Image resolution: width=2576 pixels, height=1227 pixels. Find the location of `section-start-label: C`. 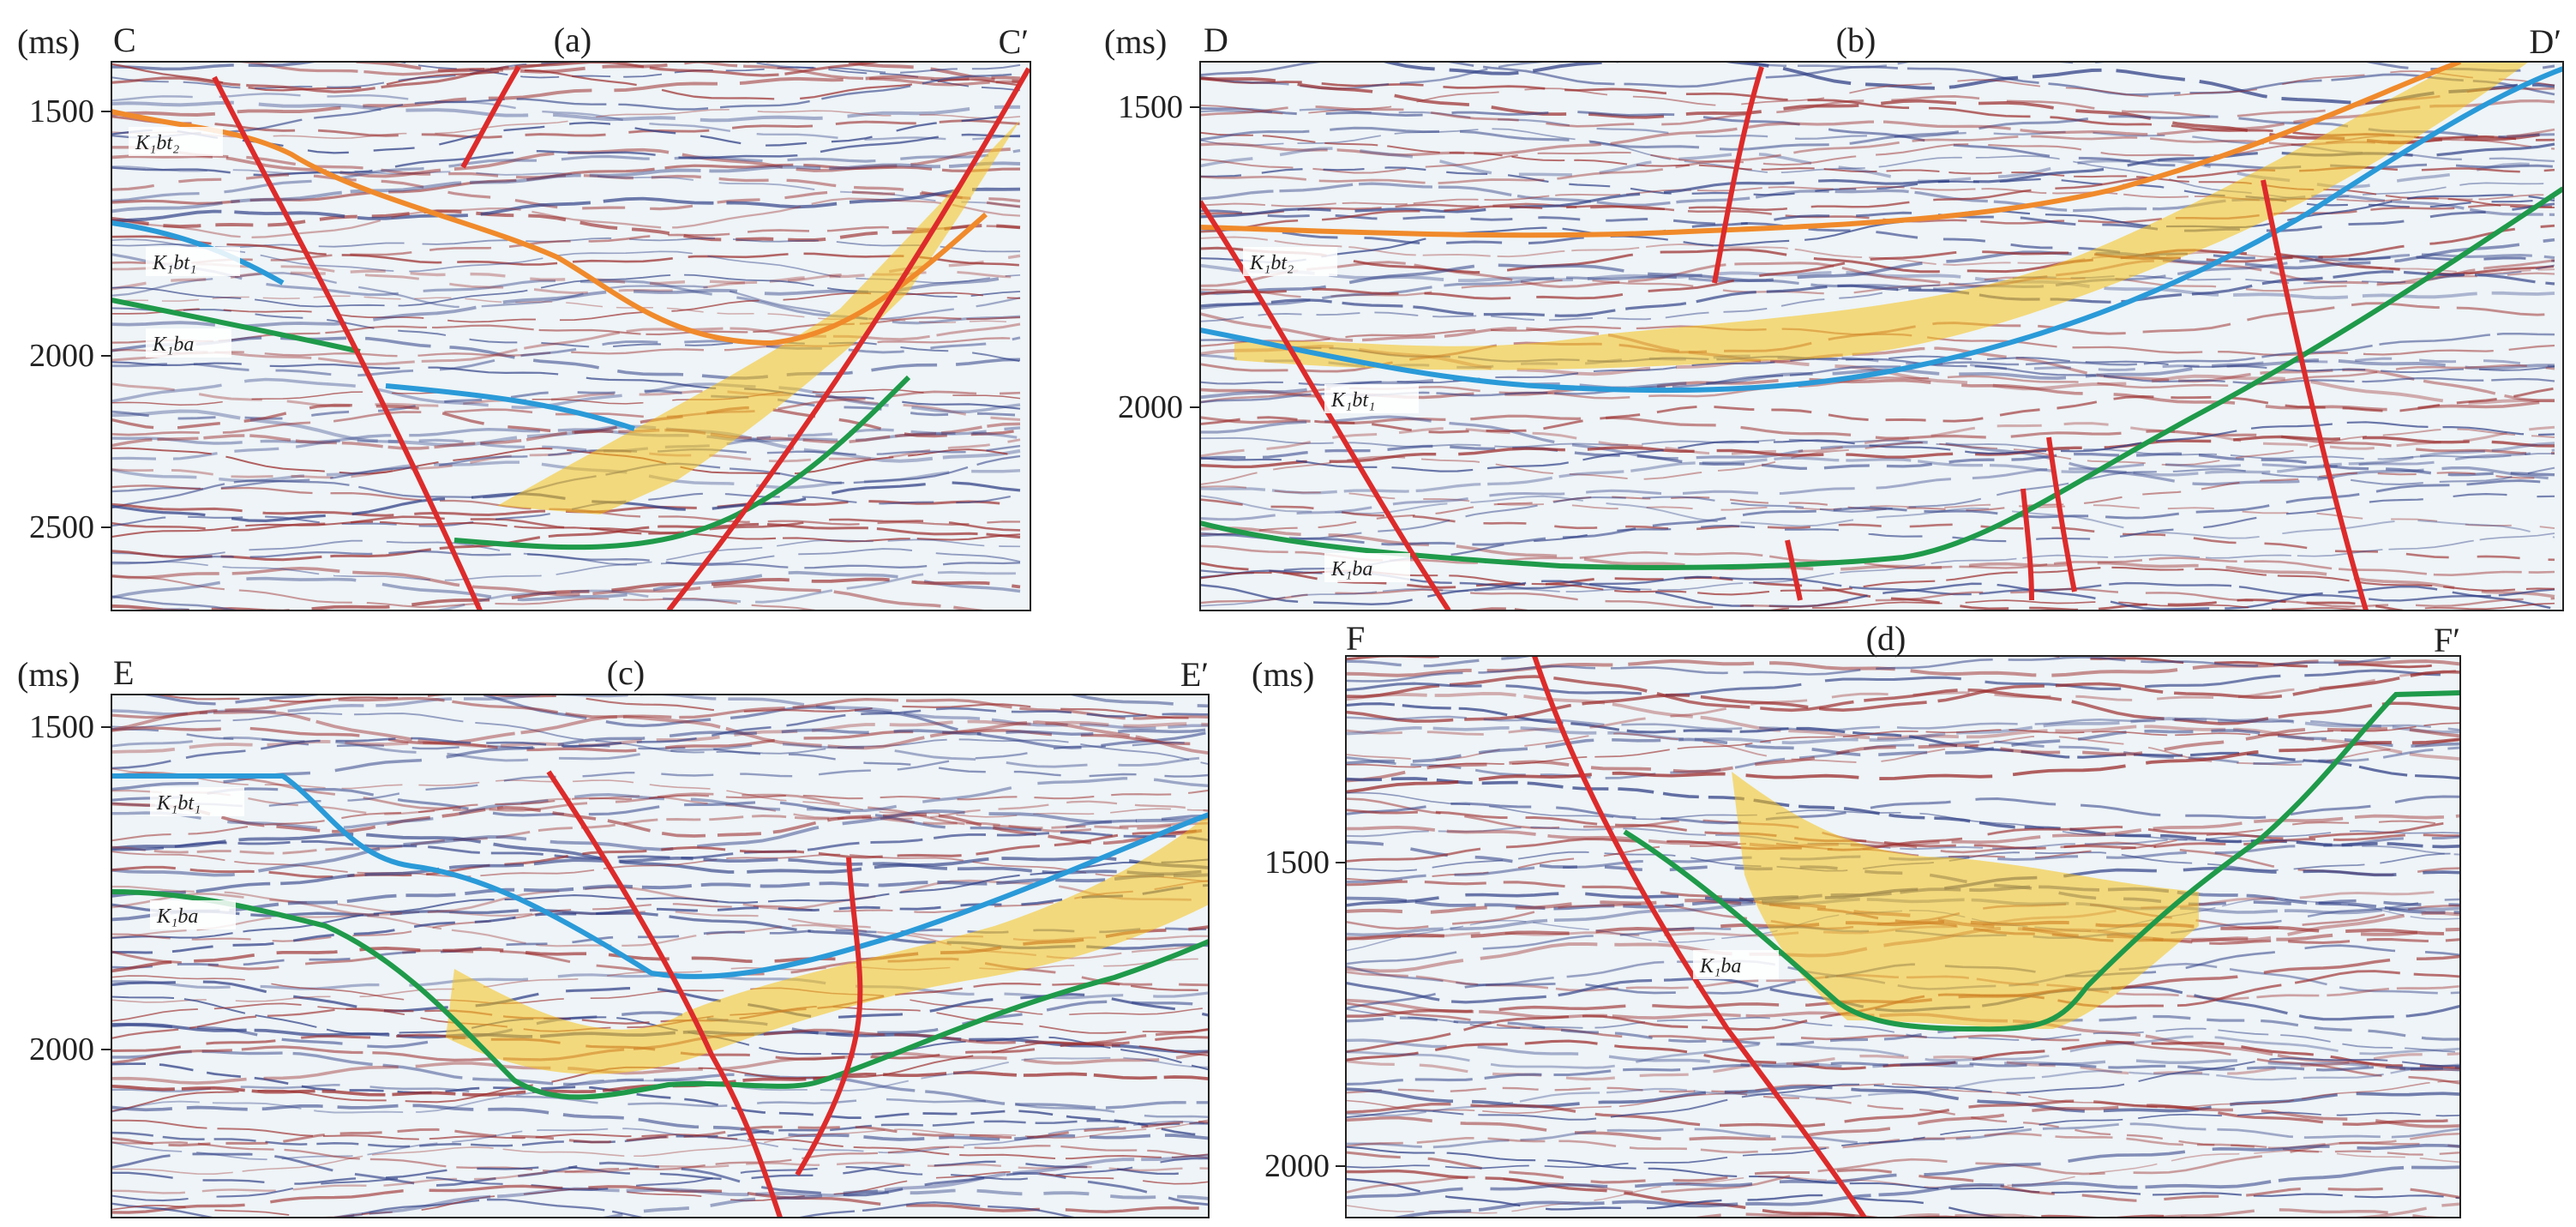

section-start-label: C is located at coordinates (124, 40).